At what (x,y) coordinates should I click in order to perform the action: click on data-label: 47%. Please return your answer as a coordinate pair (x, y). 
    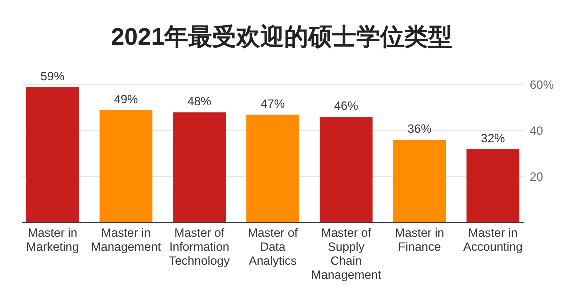
    Looking at the image, I should click on (273, 103).